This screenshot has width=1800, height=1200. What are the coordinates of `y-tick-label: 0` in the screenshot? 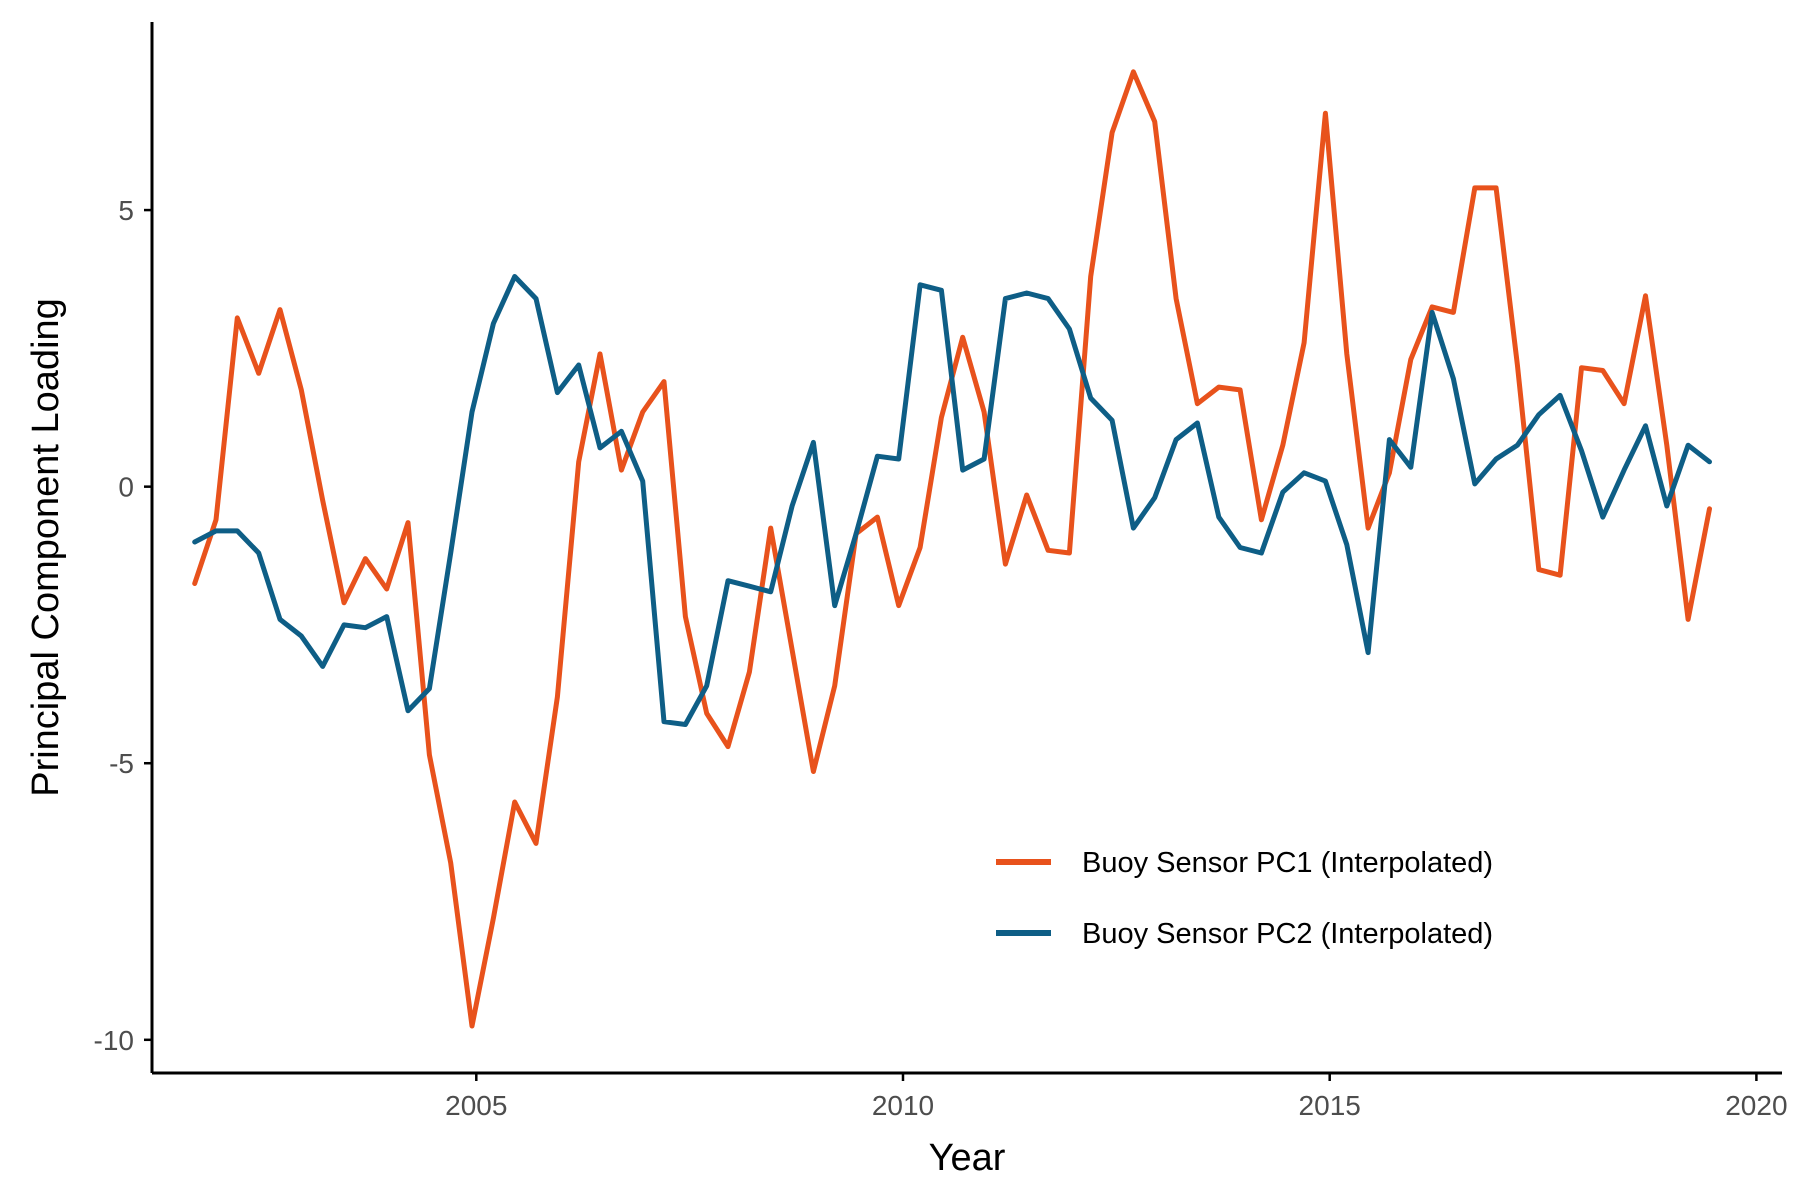 It's located at (126, 487).